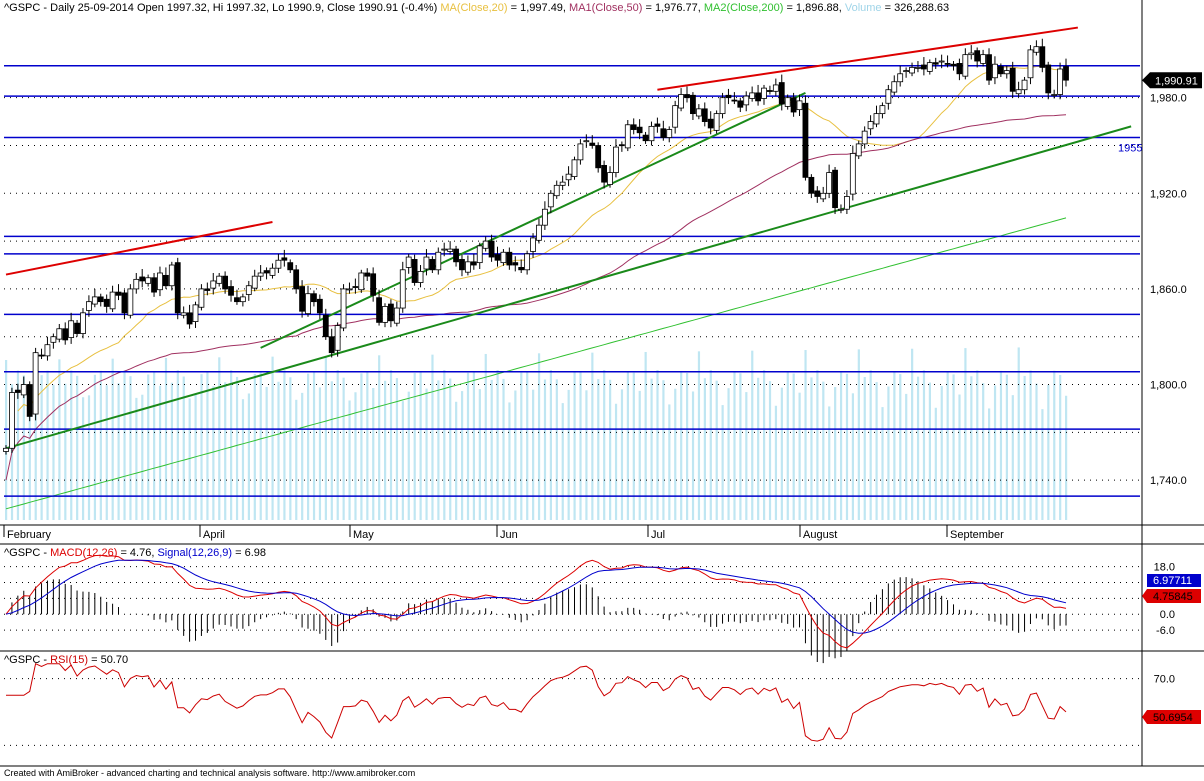 The width and height of the screenshot is (1204, 781). I want to click on volume-label: Volume, so click(863, 8).